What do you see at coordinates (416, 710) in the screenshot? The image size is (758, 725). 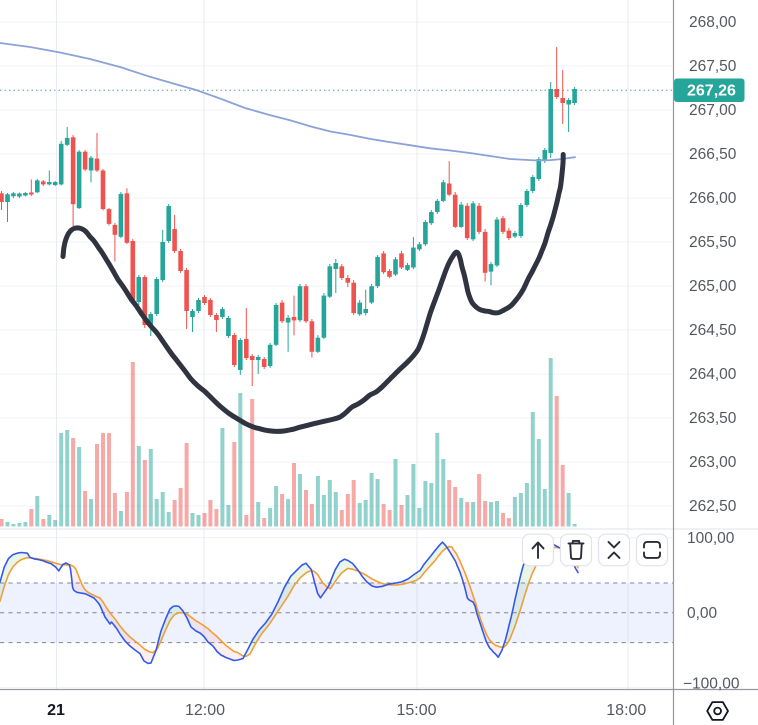 I see `svg-text: 15:00` at bounding box center [416, 710].